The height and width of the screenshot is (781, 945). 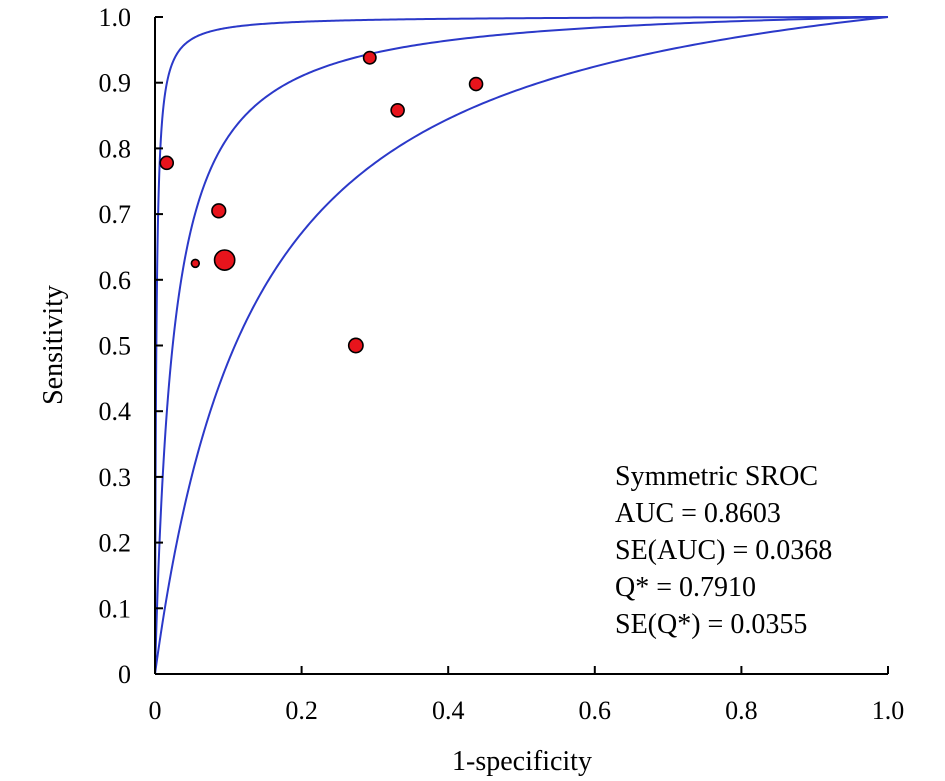 I want to click on y-tick-label: 0.9, so click(x=115, y=83).